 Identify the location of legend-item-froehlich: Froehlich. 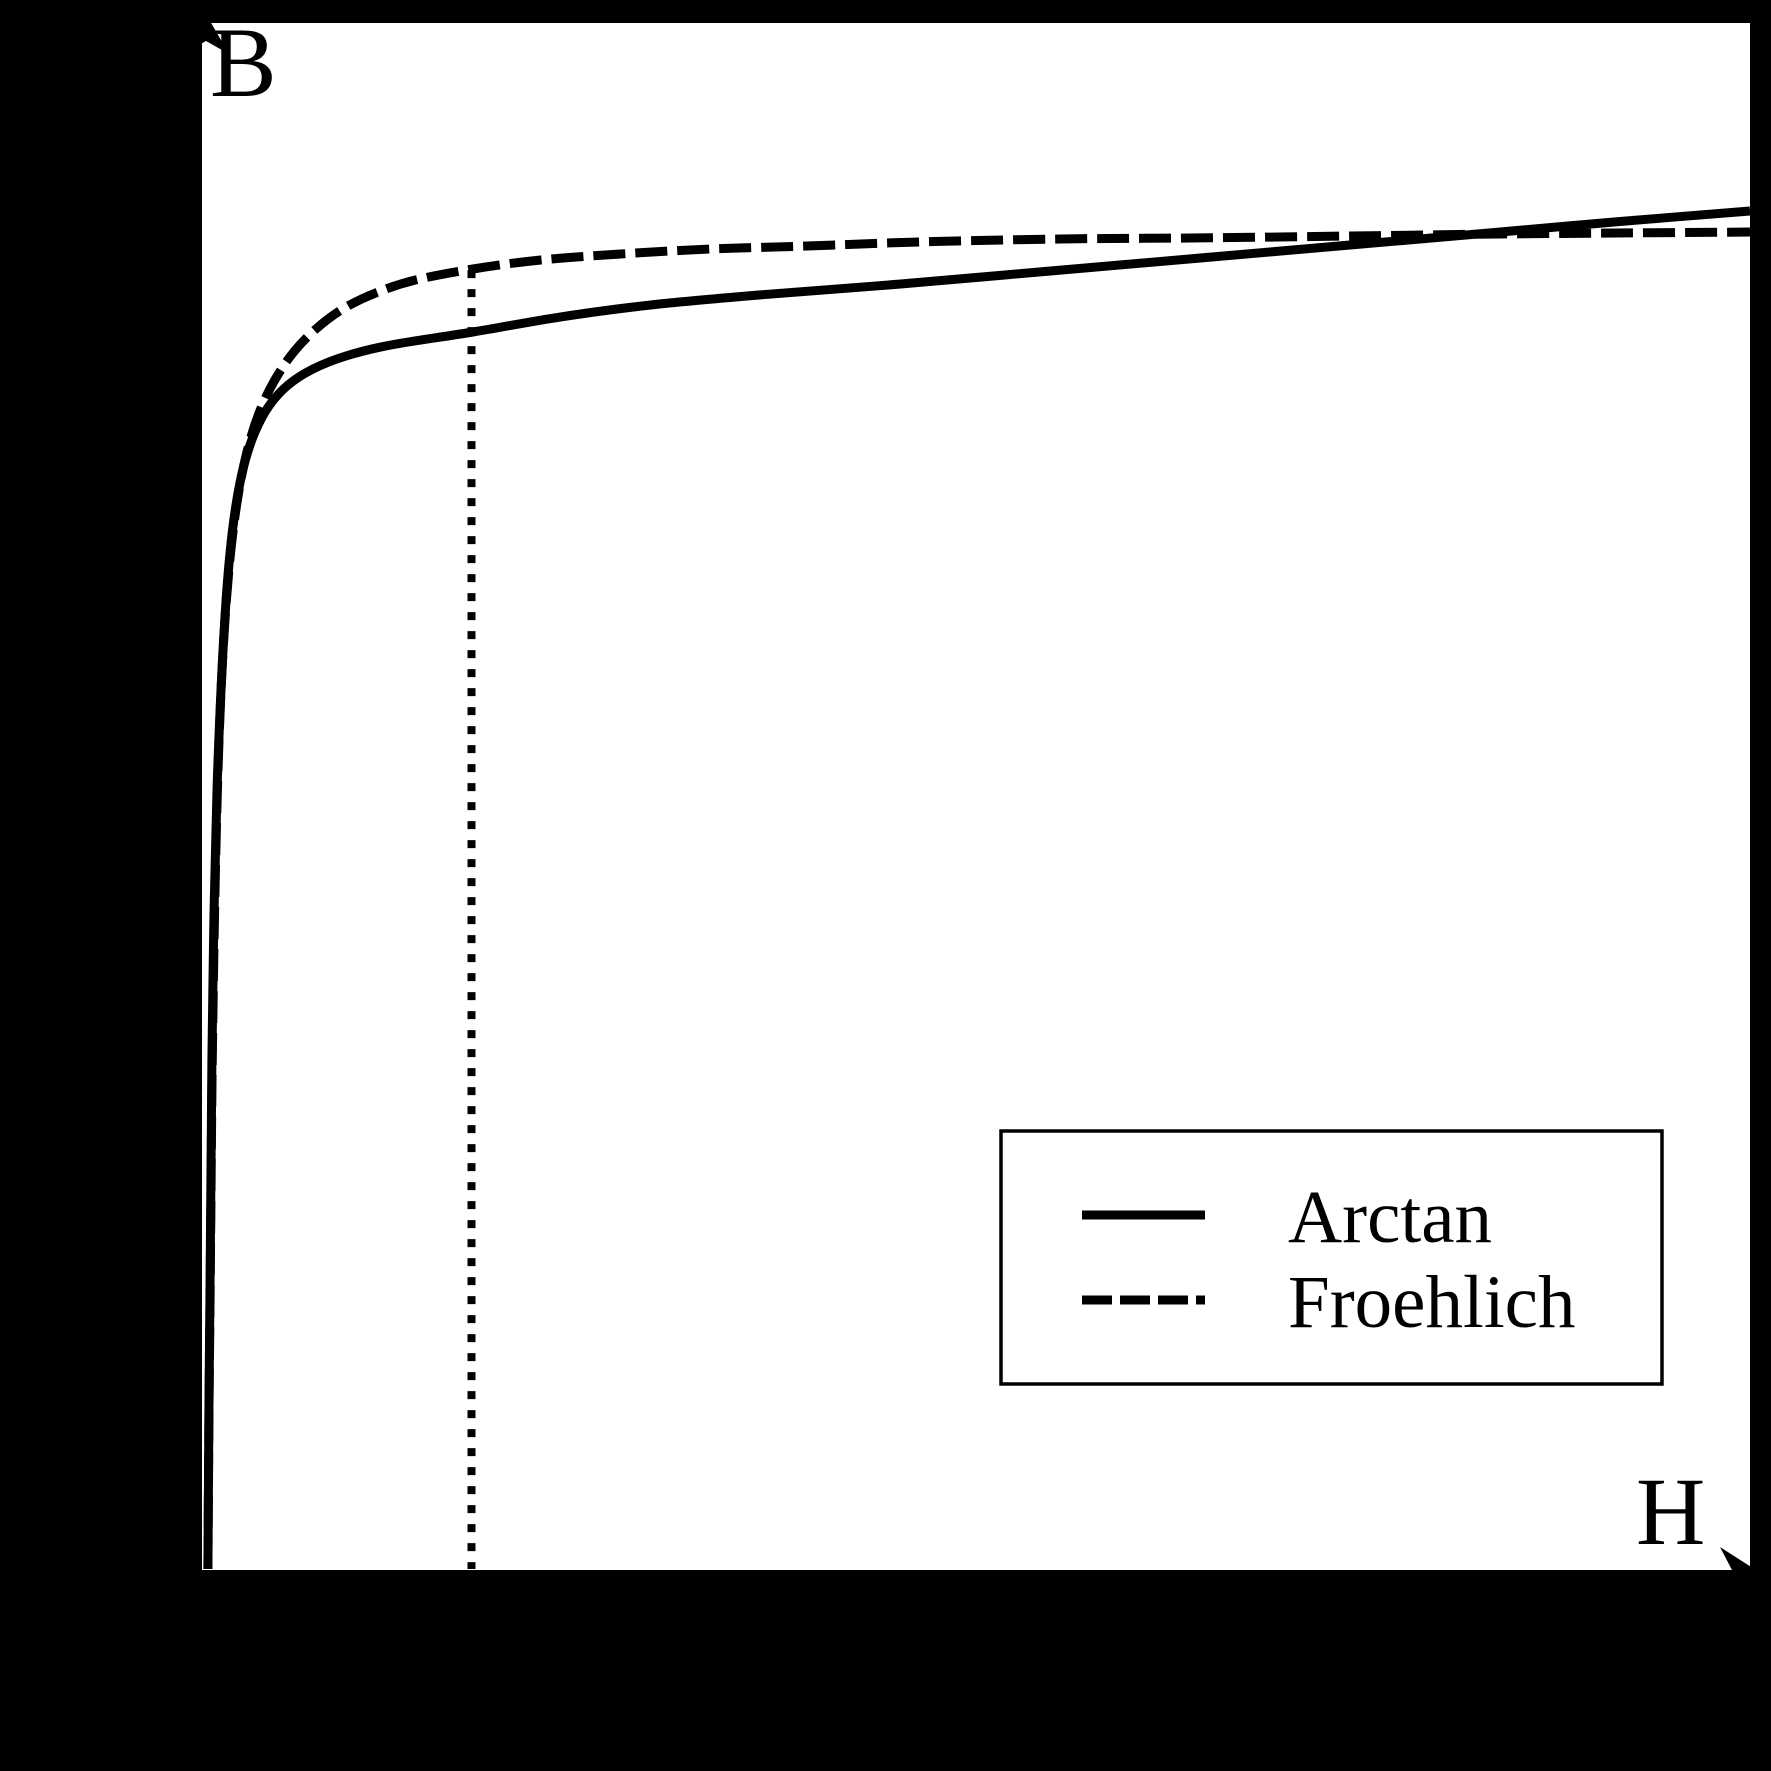
(1328, 1302).